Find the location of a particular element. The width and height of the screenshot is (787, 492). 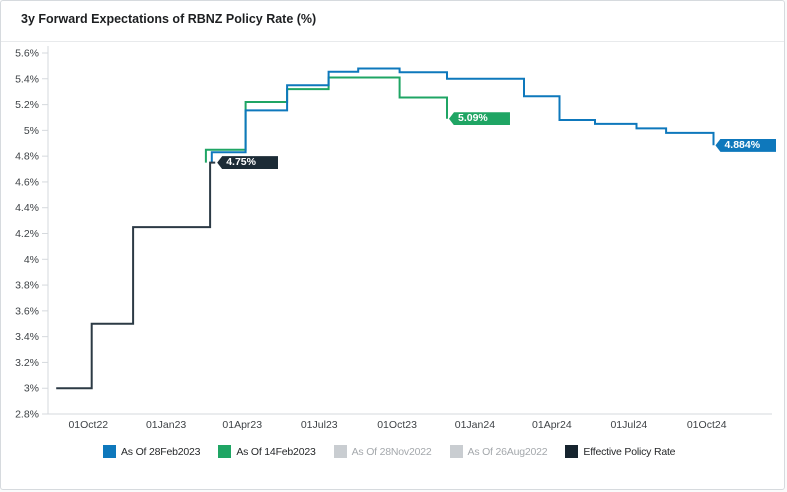

y-tick-label: 2.8% is located at coordinates (27, 415).